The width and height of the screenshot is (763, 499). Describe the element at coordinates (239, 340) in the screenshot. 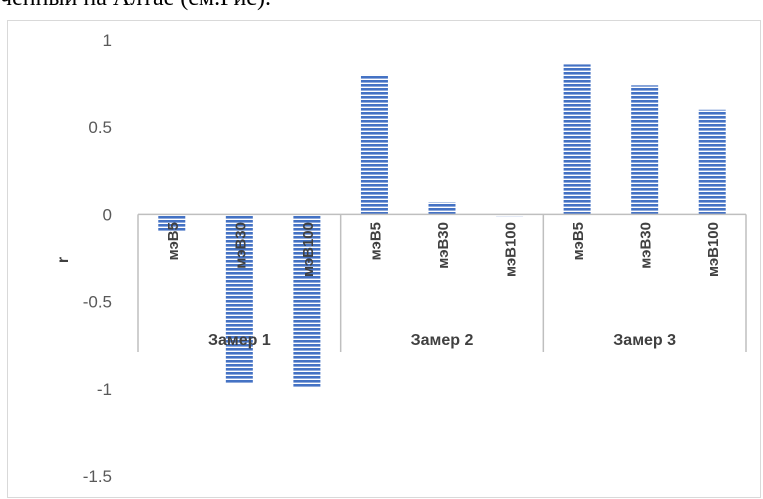

I see `group-label: Замер 1` at that location.